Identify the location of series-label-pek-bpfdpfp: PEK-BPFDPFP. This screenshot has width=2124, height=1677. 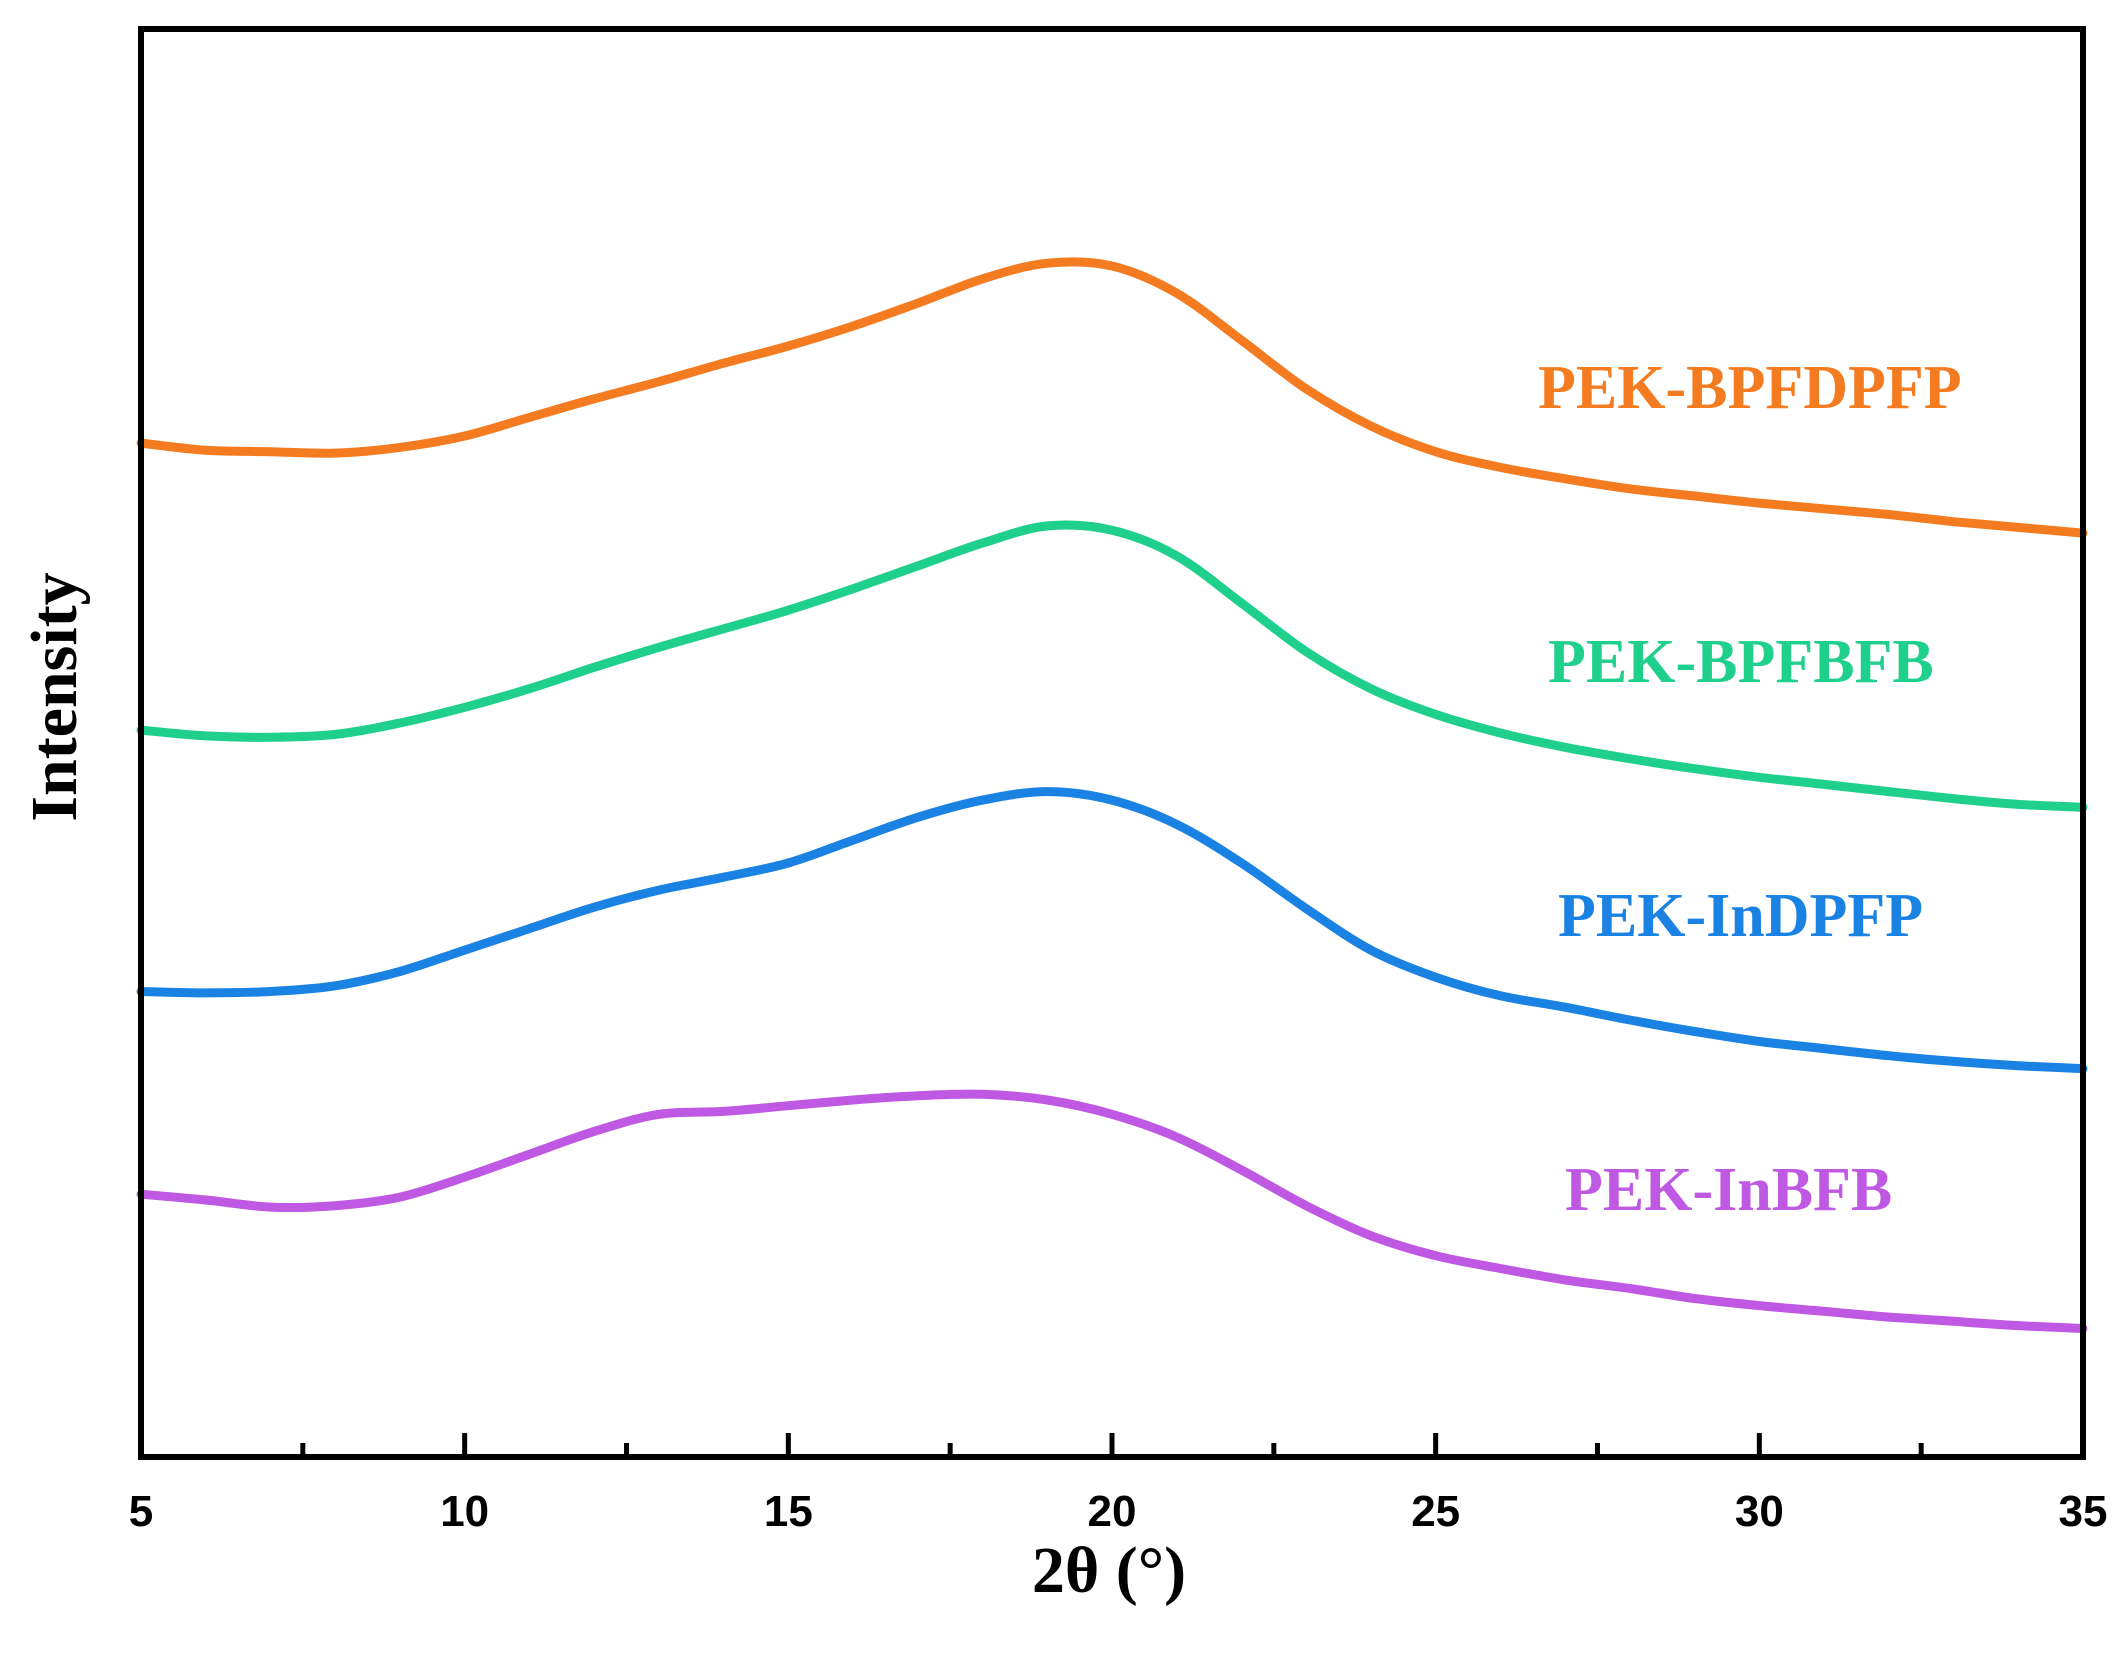
(1750, 388).